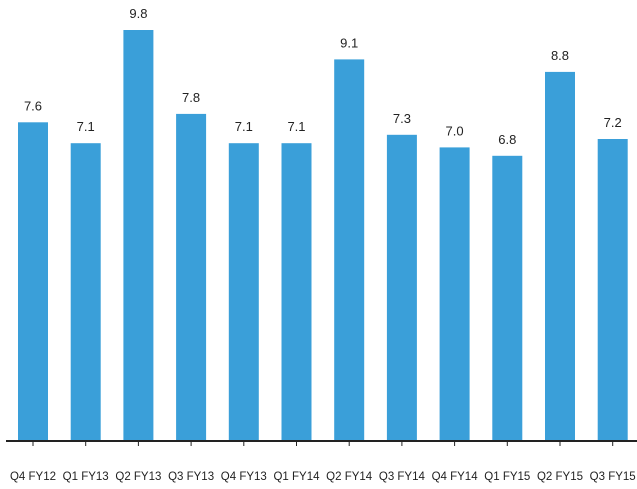 This screenshot has height=489, width=637. What do you see at coordinates (191, 477) in the screenshot?
I see `x-tick-label: Q3 FY13` at bounding box center [191, 477].